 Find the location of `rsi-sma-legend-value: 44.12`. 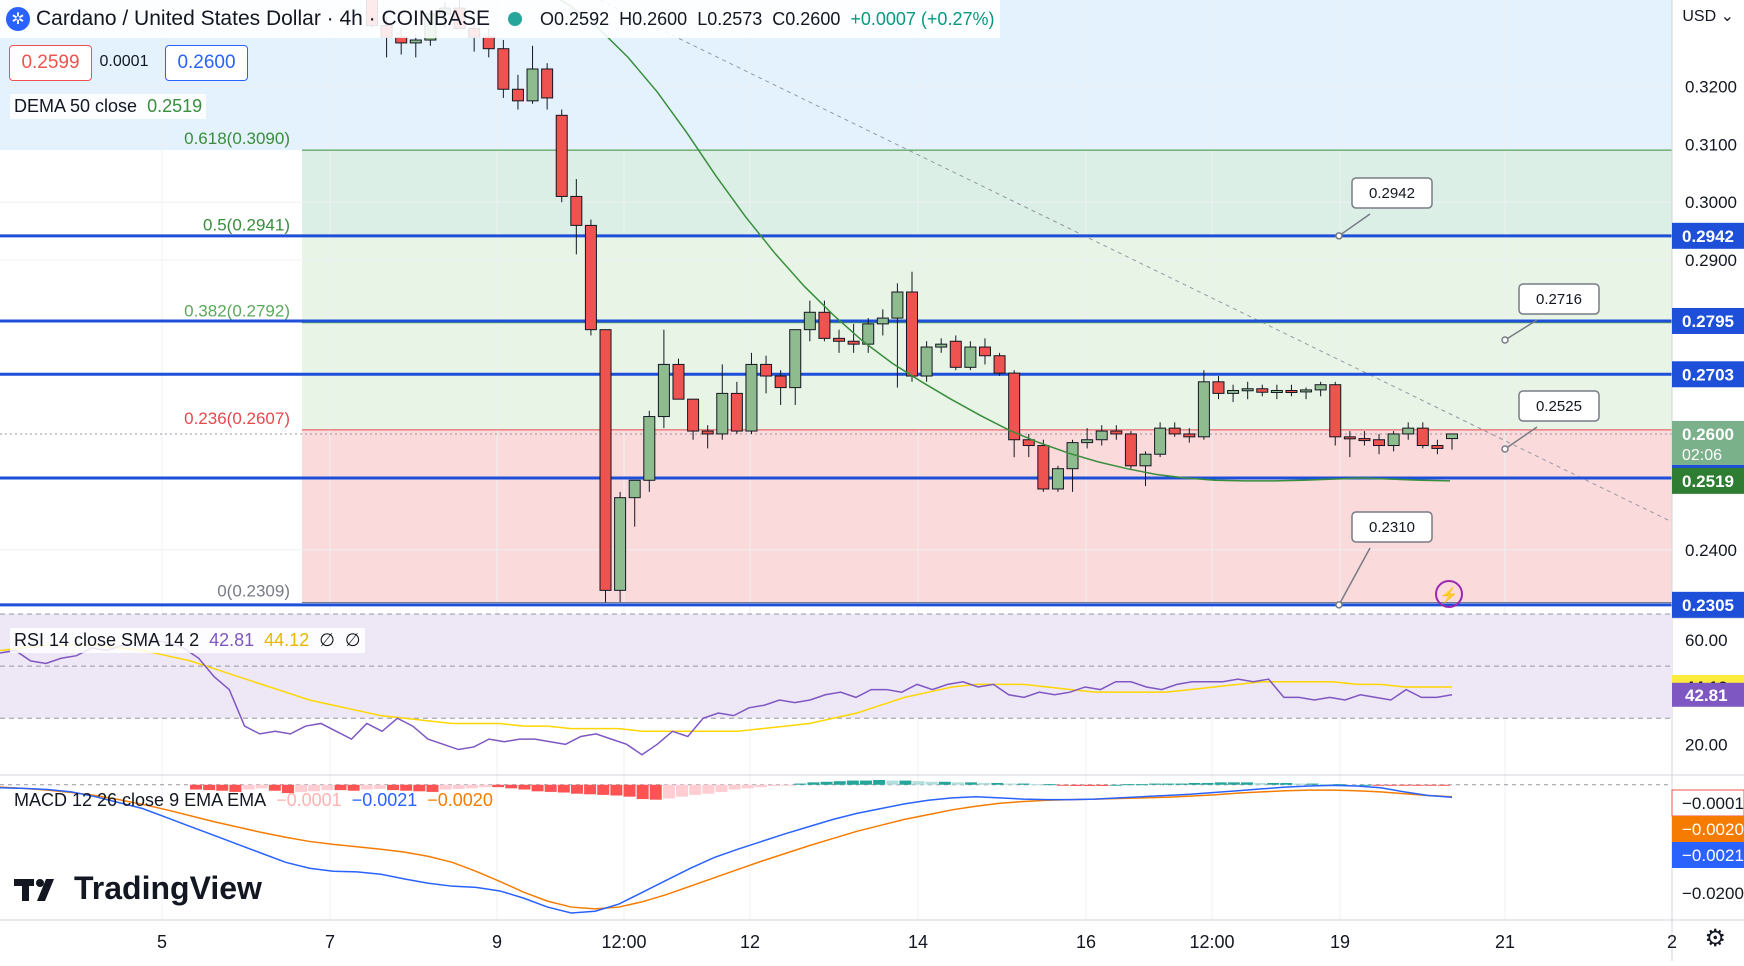

rsi-sma-legend-value: 44.12 is located at coordinates (287, 640).